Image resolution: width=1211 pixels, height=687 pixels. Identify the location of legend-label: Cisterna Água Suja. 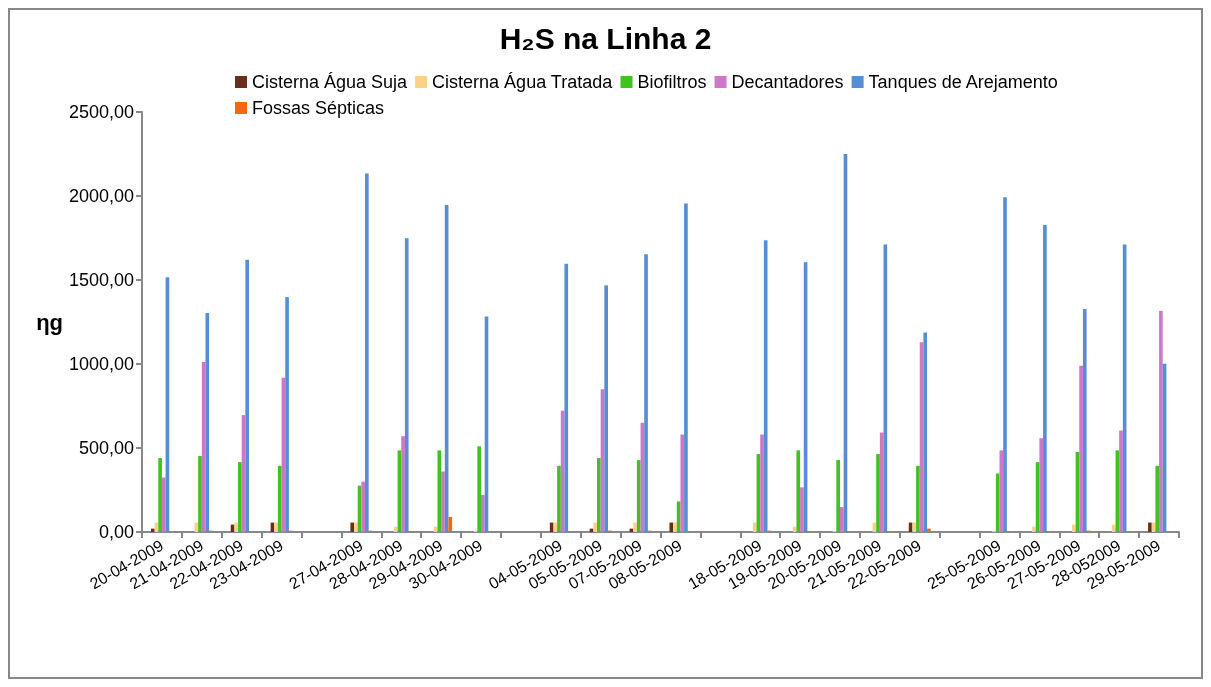
(330, 82).